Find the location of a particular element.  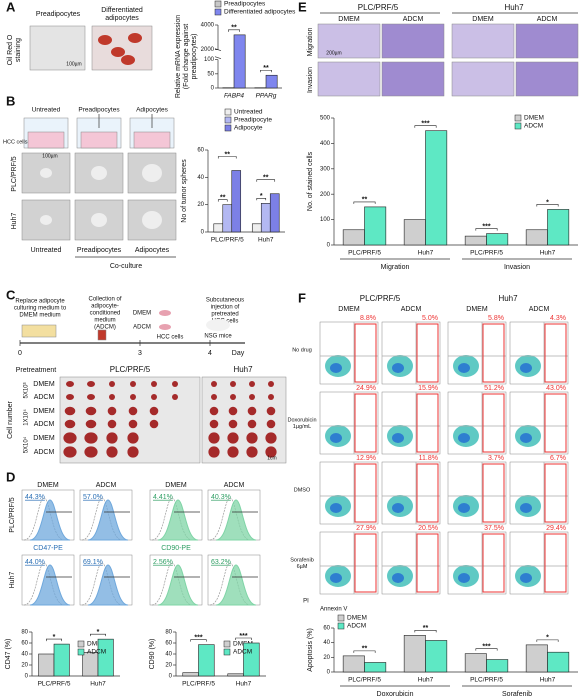

label: 6.7% is located at coordinates (558, 458).